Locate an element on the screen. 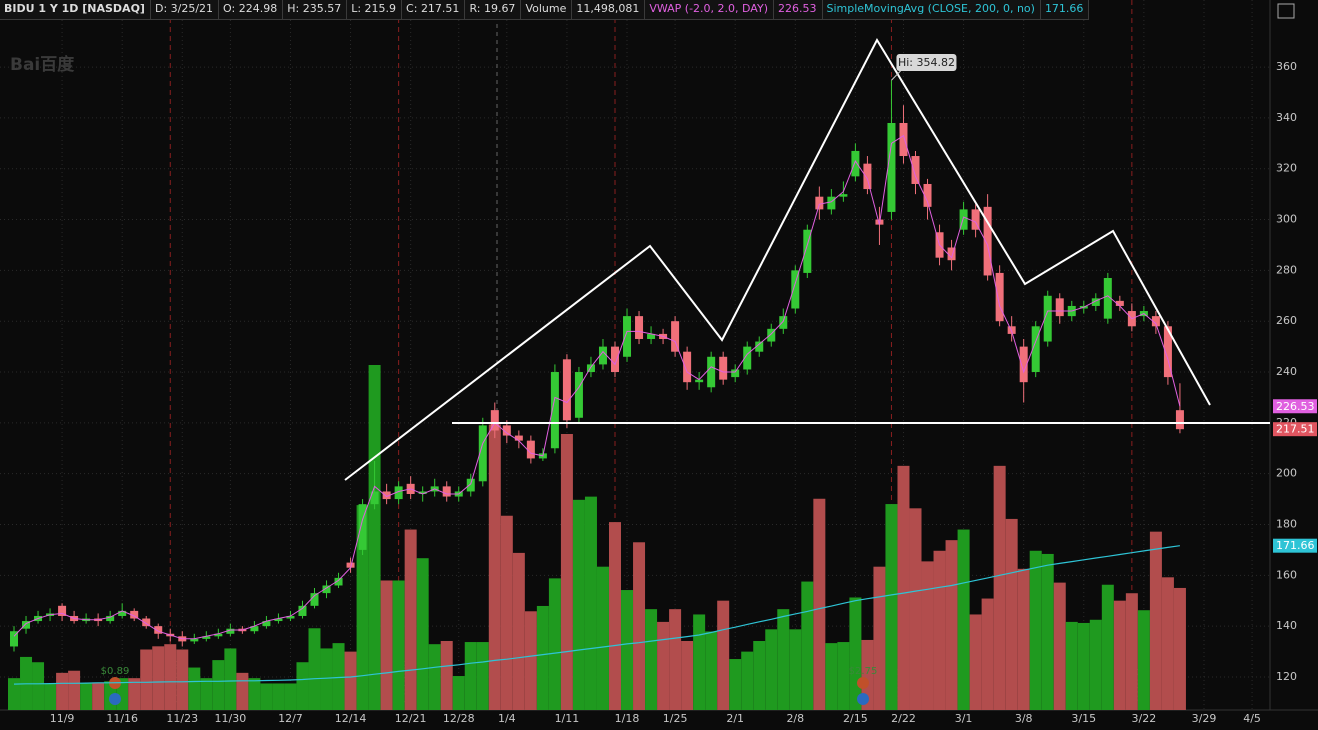 The image size is (1318, 730). high-label-box is located at coordinates (926, 62).